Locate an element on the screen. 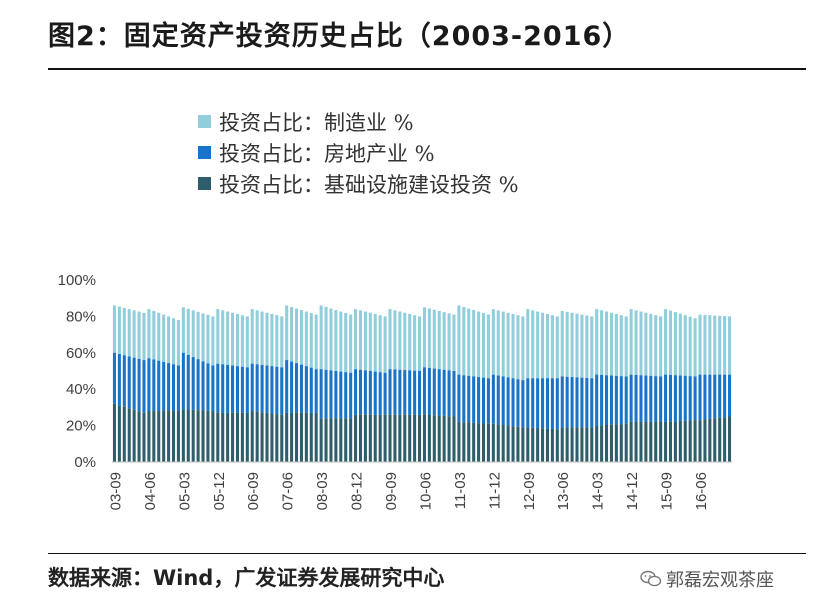  x-tick-label: 15-09 is located at coordinates (667, 491).